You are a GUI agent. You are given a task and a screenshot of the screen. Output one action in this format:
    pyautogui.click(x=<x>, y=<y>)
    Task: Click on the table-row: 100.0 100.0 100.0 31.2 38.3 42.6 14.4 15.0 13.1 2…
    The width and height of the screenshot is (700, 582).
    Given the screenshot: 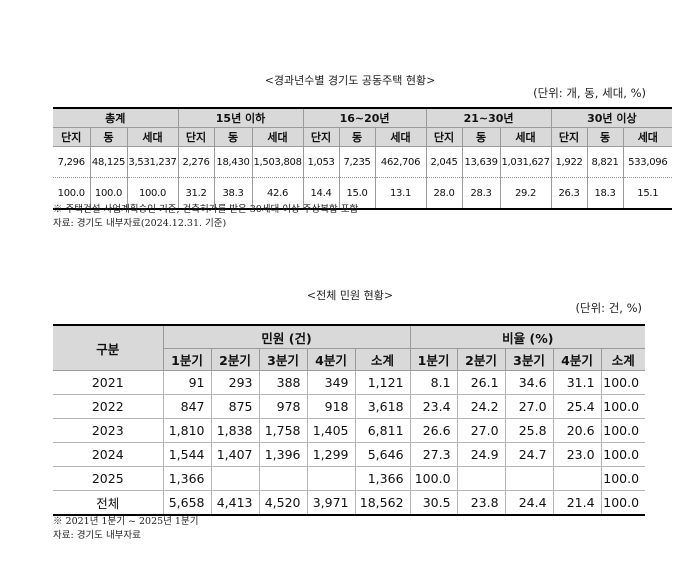 What is the action you would take?
    pyautogui.click(x=363, y=193)
    